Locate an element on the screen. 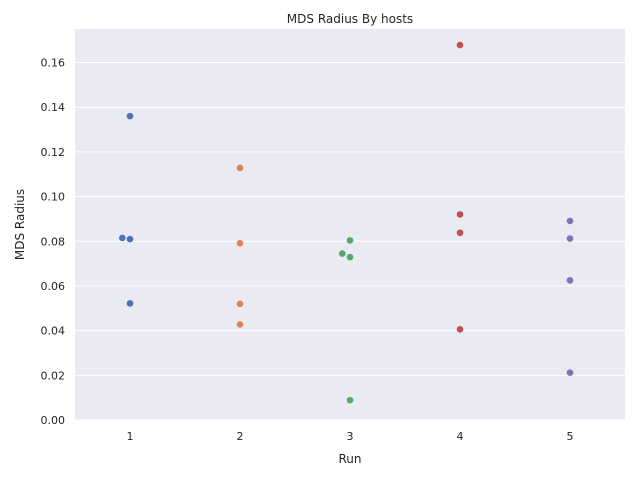 The width and height of the screenshot is (640, 480). y-tick-labels: 0.00 0.02 0.04 0.06 0.08 0.10 0.12 0.14 0.16 is located at coordinates (53, 242).